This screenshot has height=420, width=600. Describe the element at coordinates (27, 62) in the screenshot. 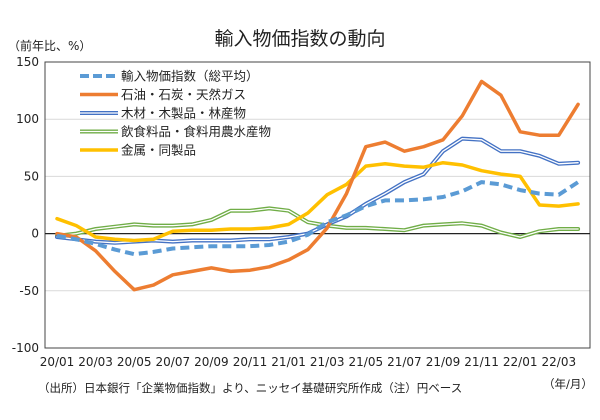

I see `y-tick-label: 150` at that location.